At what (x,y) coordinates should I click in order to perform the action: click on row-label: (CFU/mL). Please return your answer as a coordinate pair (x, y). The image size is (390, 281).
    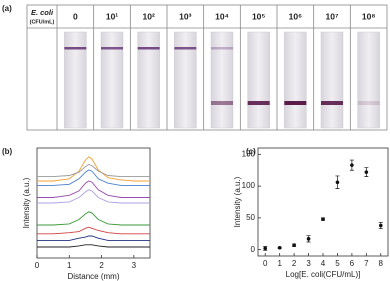
    Looking at the image, I should click on (42, 22).